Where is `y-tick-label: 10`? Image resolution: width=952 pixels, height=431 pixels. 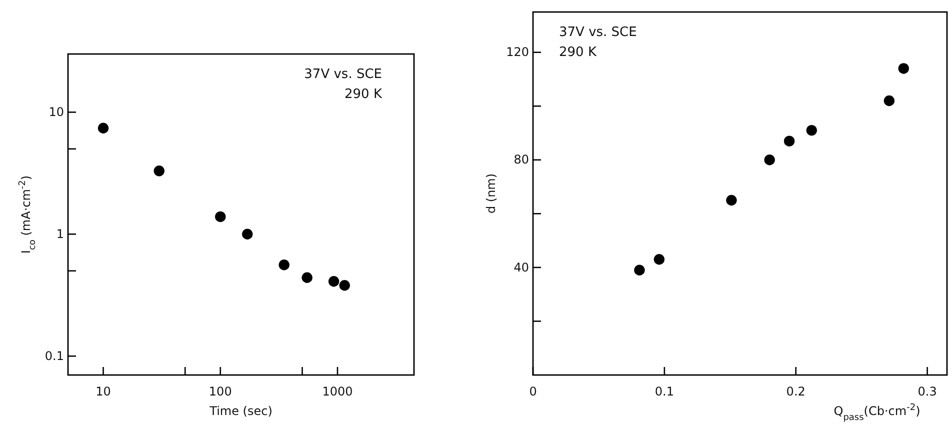
y-tick-label: 10 is located at coordinates (56, 112).